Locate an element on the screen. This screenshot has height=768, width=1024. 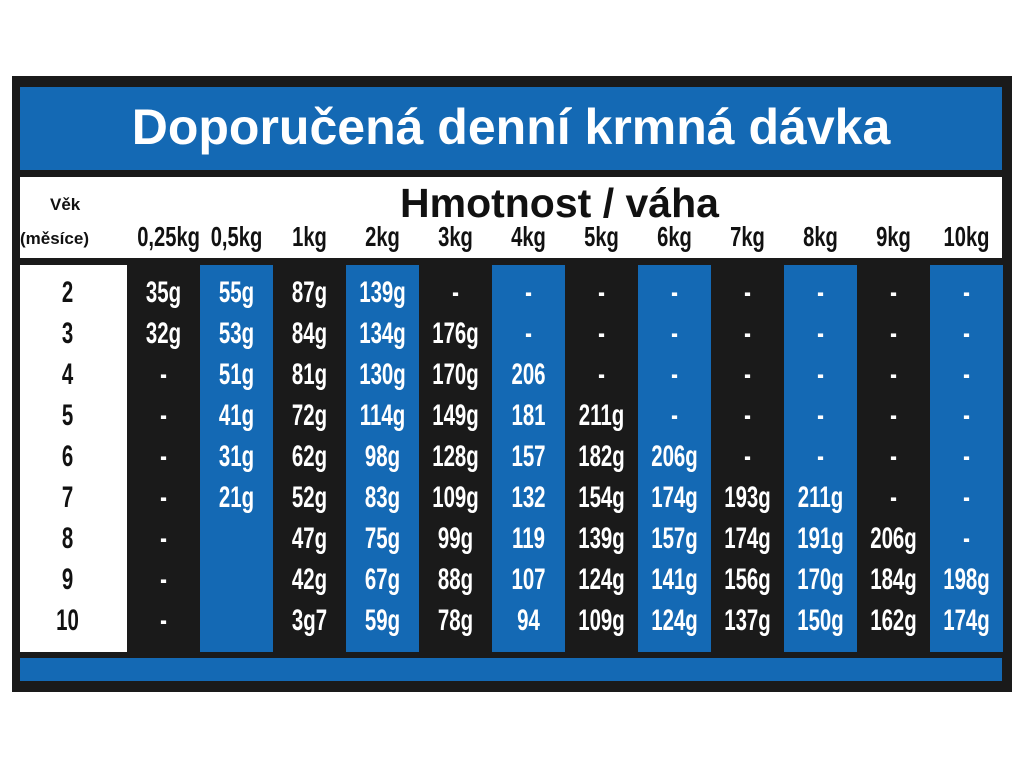
table-cell: 62g is located at coordinates (309, 456).